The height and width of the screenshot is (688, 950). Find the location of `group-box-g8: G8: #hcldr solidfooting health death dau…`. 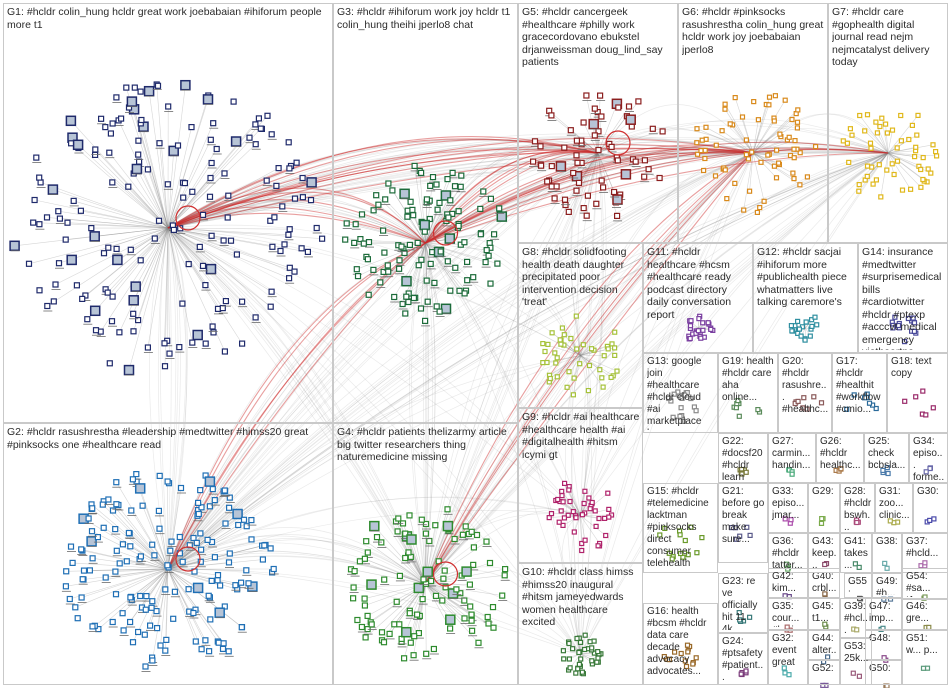

group-box-g8: G8: #hcldr solidfooting health death dau… is located at coordinates (580, 325).